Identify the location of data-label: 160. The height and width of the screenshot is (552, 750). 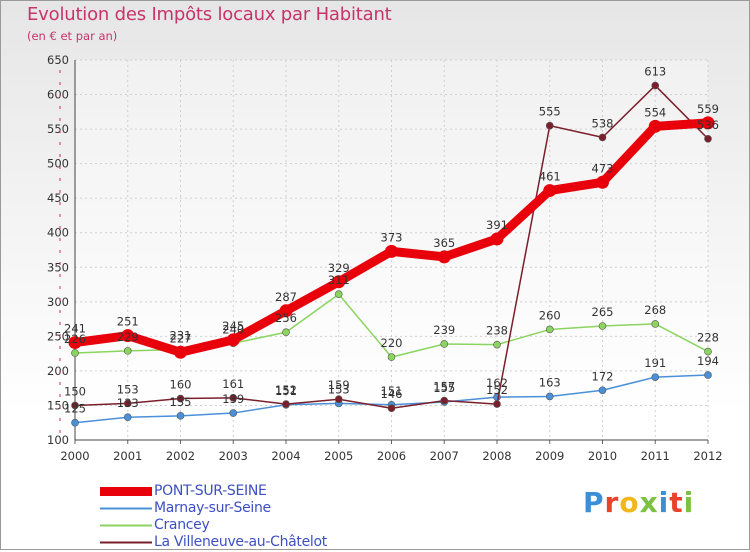
(181, 385).